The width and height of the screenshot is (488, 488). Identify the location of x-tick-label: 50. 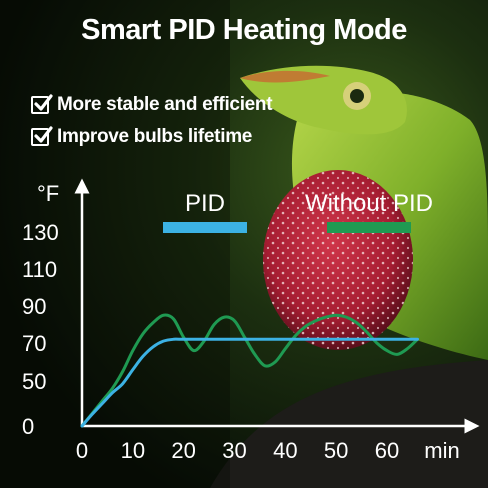
(336, 450).